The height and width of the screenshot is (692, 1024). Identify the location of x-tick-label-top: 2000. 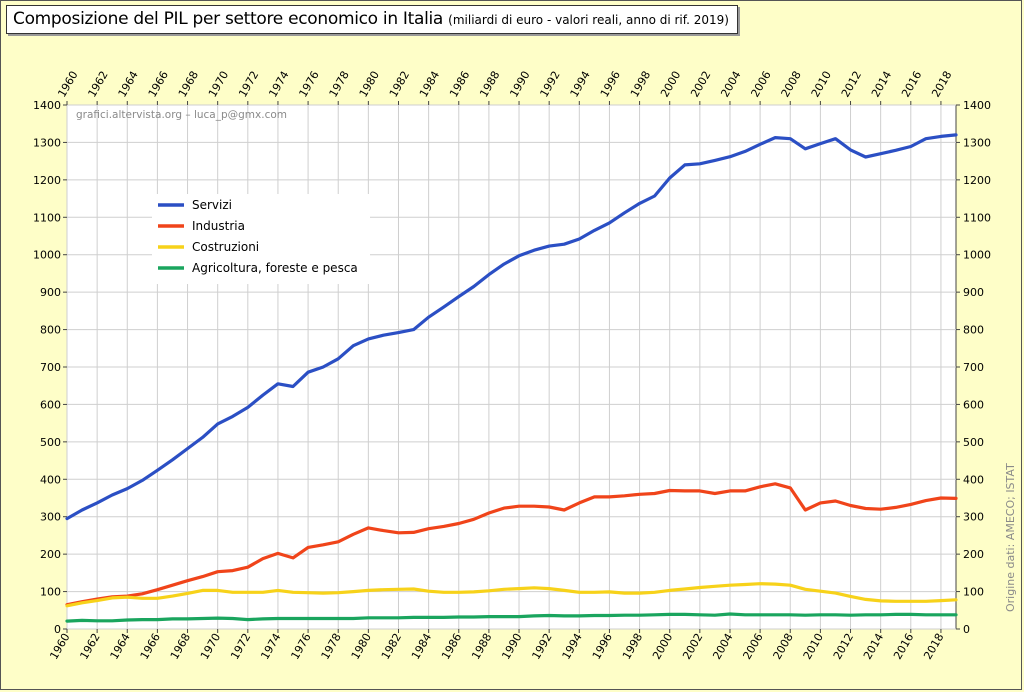
(670, 84).